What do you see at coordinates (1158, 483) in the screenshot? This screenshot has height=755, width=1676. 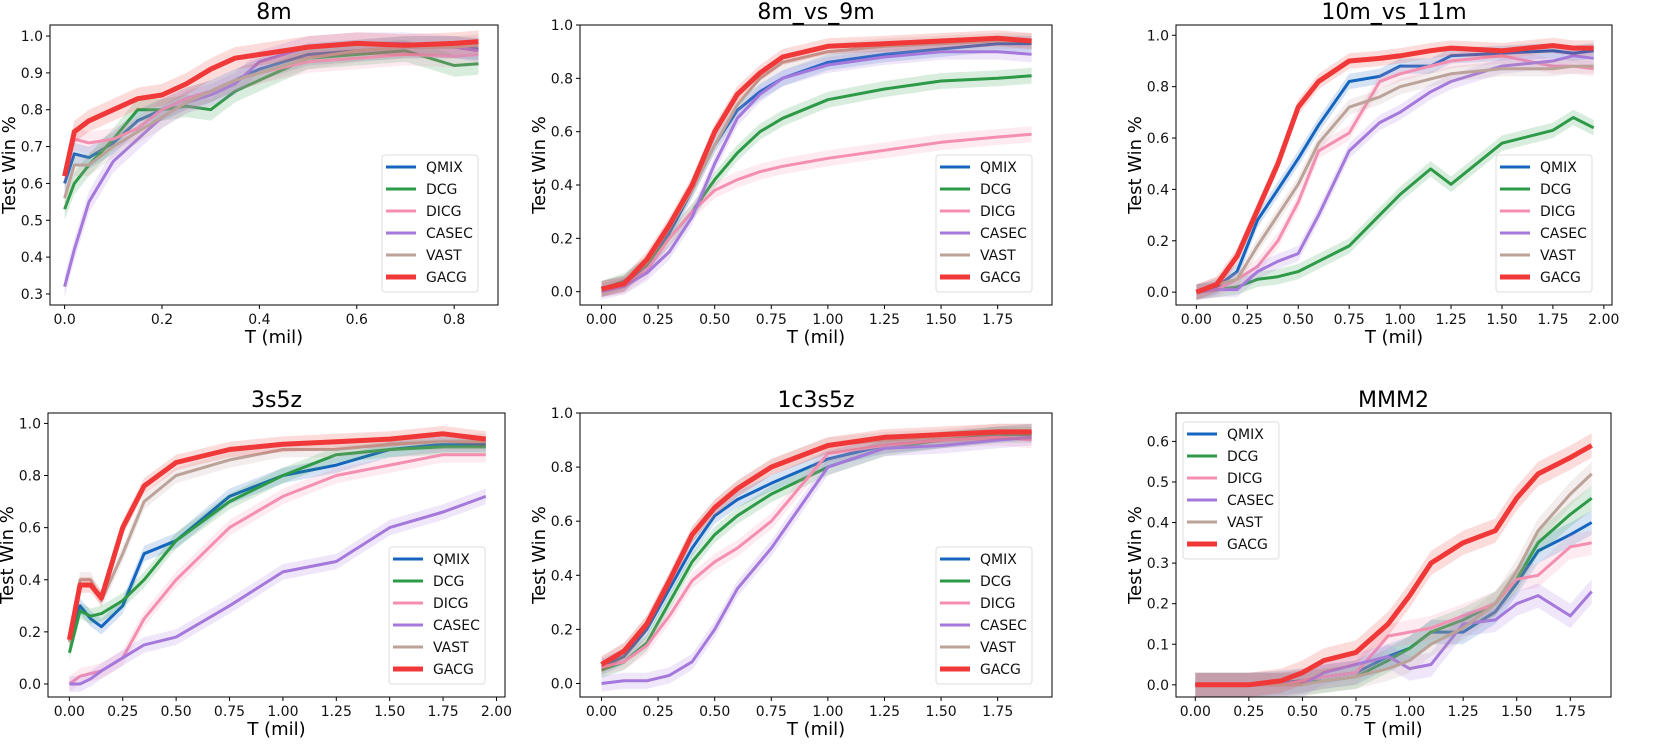 I see `y-tick-label: 0.5` at bounding box center [1158, 483].